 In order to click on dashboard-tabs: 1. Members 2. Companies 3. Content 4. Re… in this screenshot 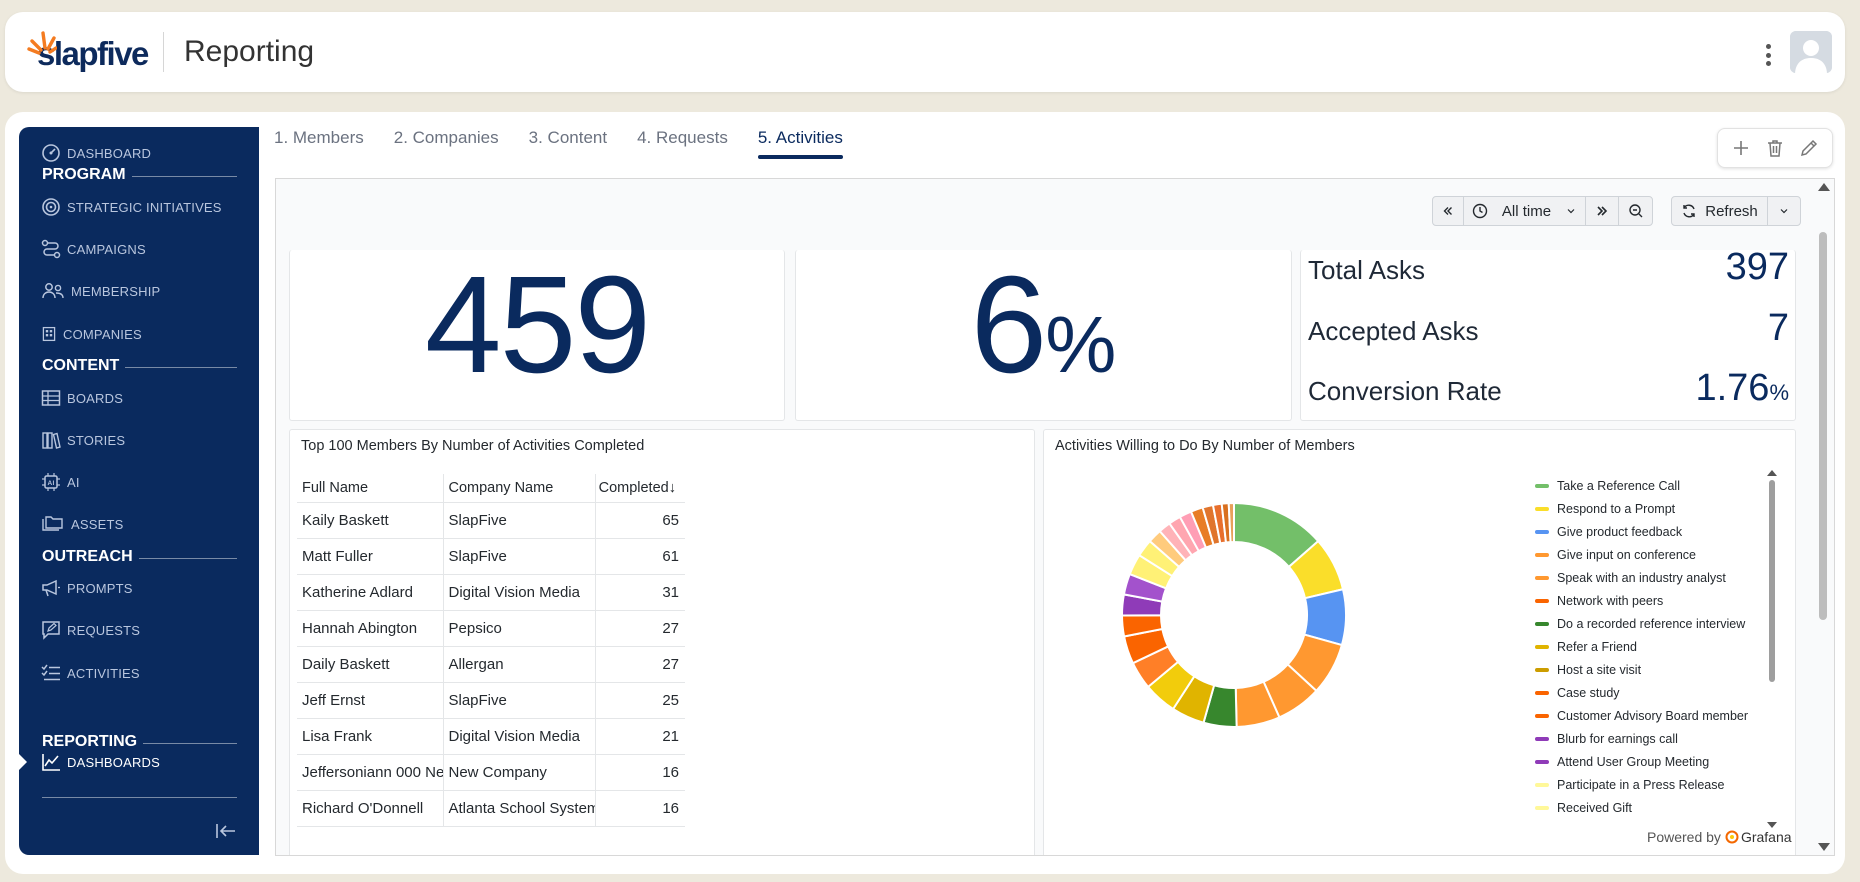, I will do `click(558, 143)`.